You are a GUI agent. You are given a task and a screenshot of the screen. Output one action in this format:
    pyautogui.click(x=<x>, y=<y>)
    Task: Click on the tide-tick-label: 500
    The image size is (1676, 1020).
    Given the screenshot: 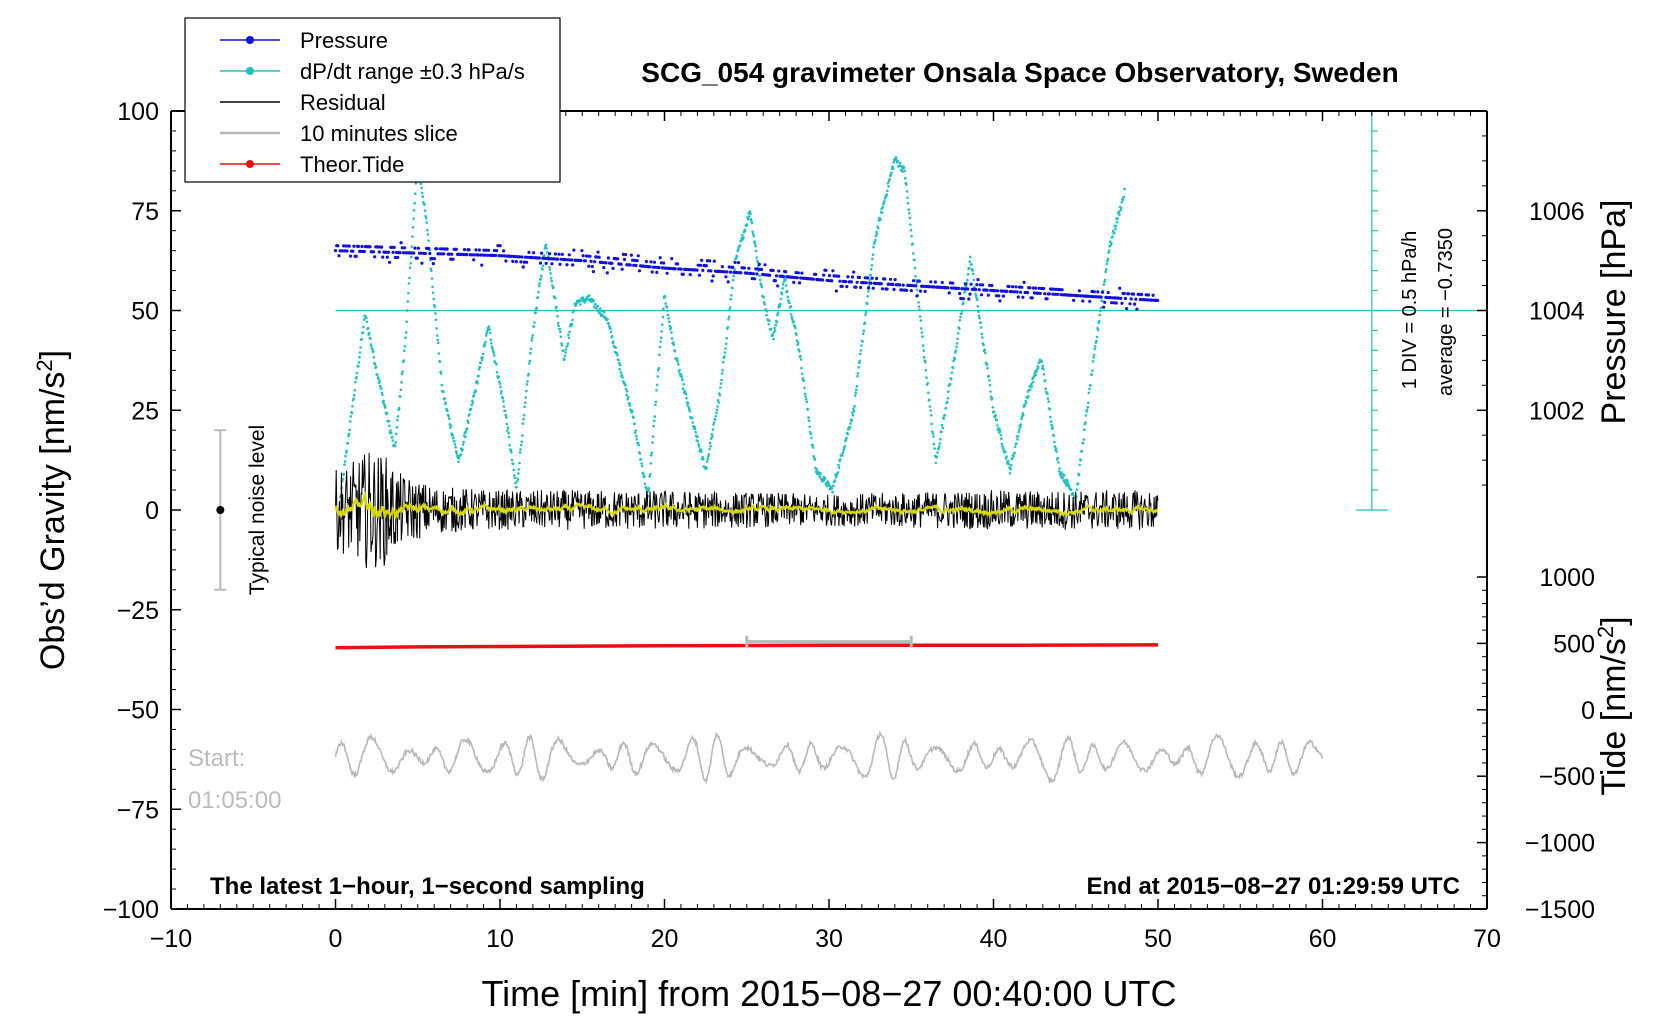 What is the action you would take?
    pyautogui.click(x=1574, y=644)
    